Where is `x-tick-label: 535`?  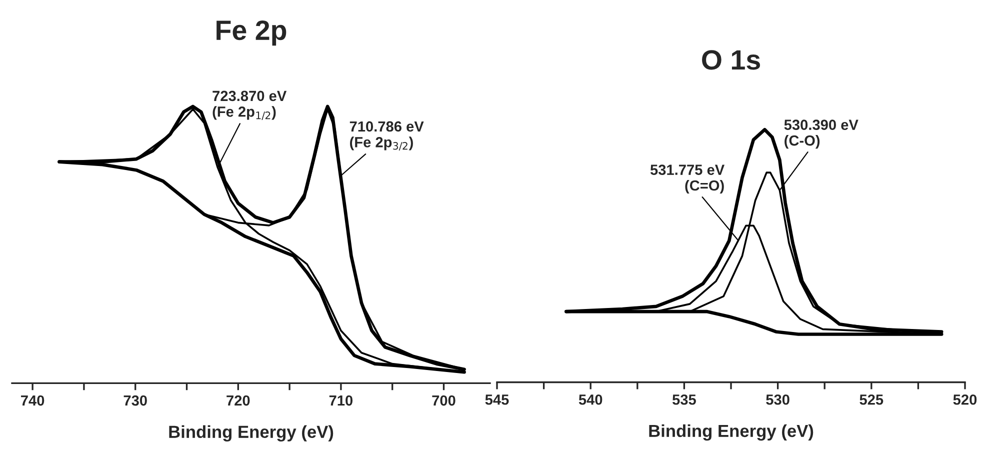
x-tick-label: 535 is located at coordinates (684, 399).